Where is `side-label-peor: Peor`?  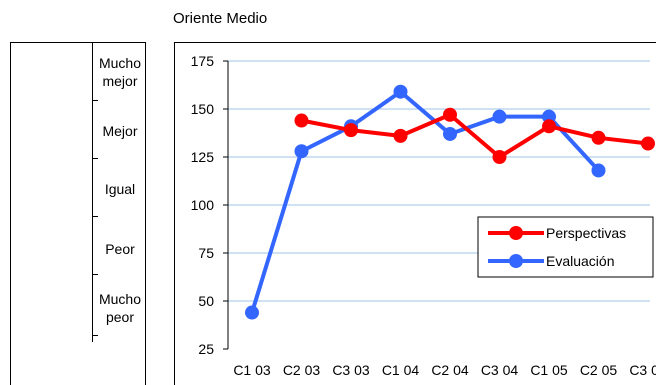
side-label-peor: Peor is located at coordinates (120, 249).